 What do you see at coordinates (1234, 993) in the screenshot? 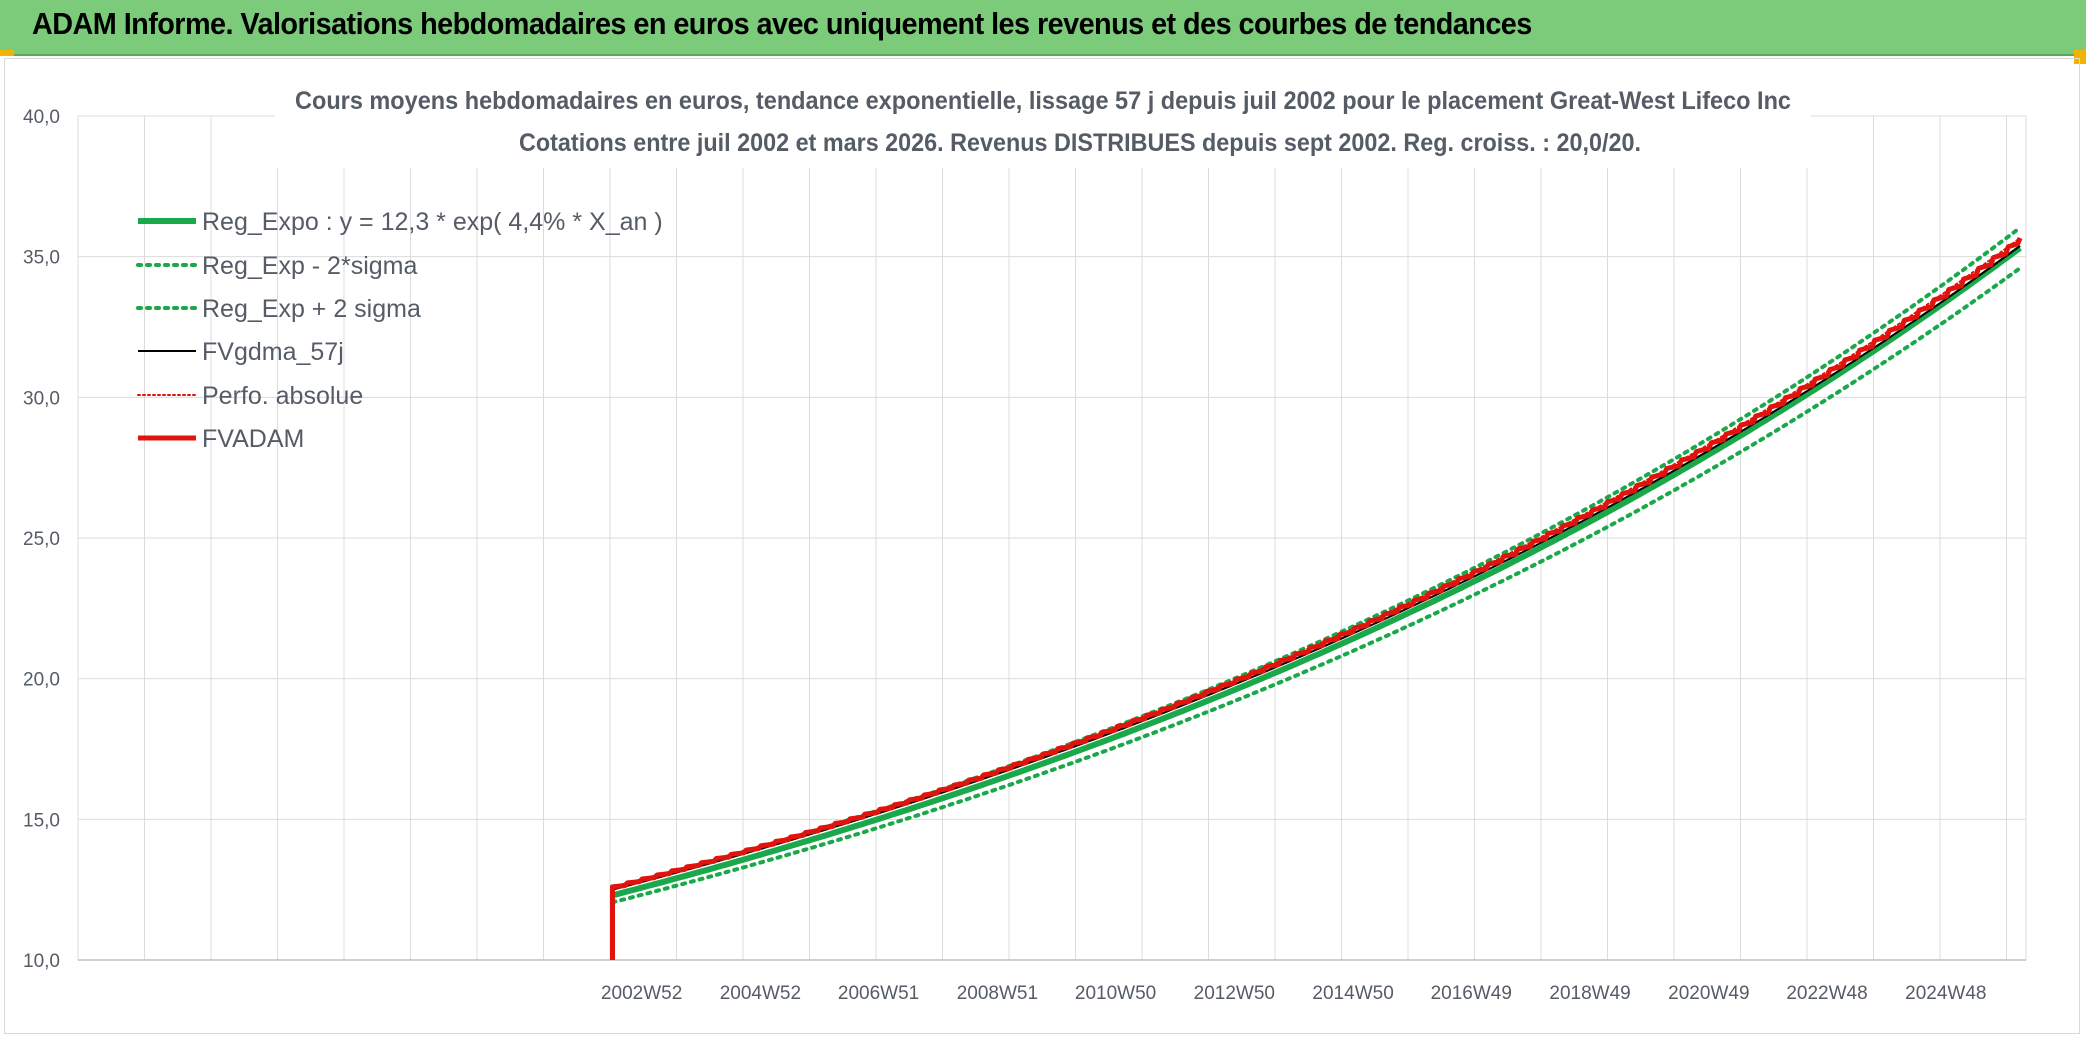
I see `x-tick-label: 2012W50` at bounding box center [1234, 993].